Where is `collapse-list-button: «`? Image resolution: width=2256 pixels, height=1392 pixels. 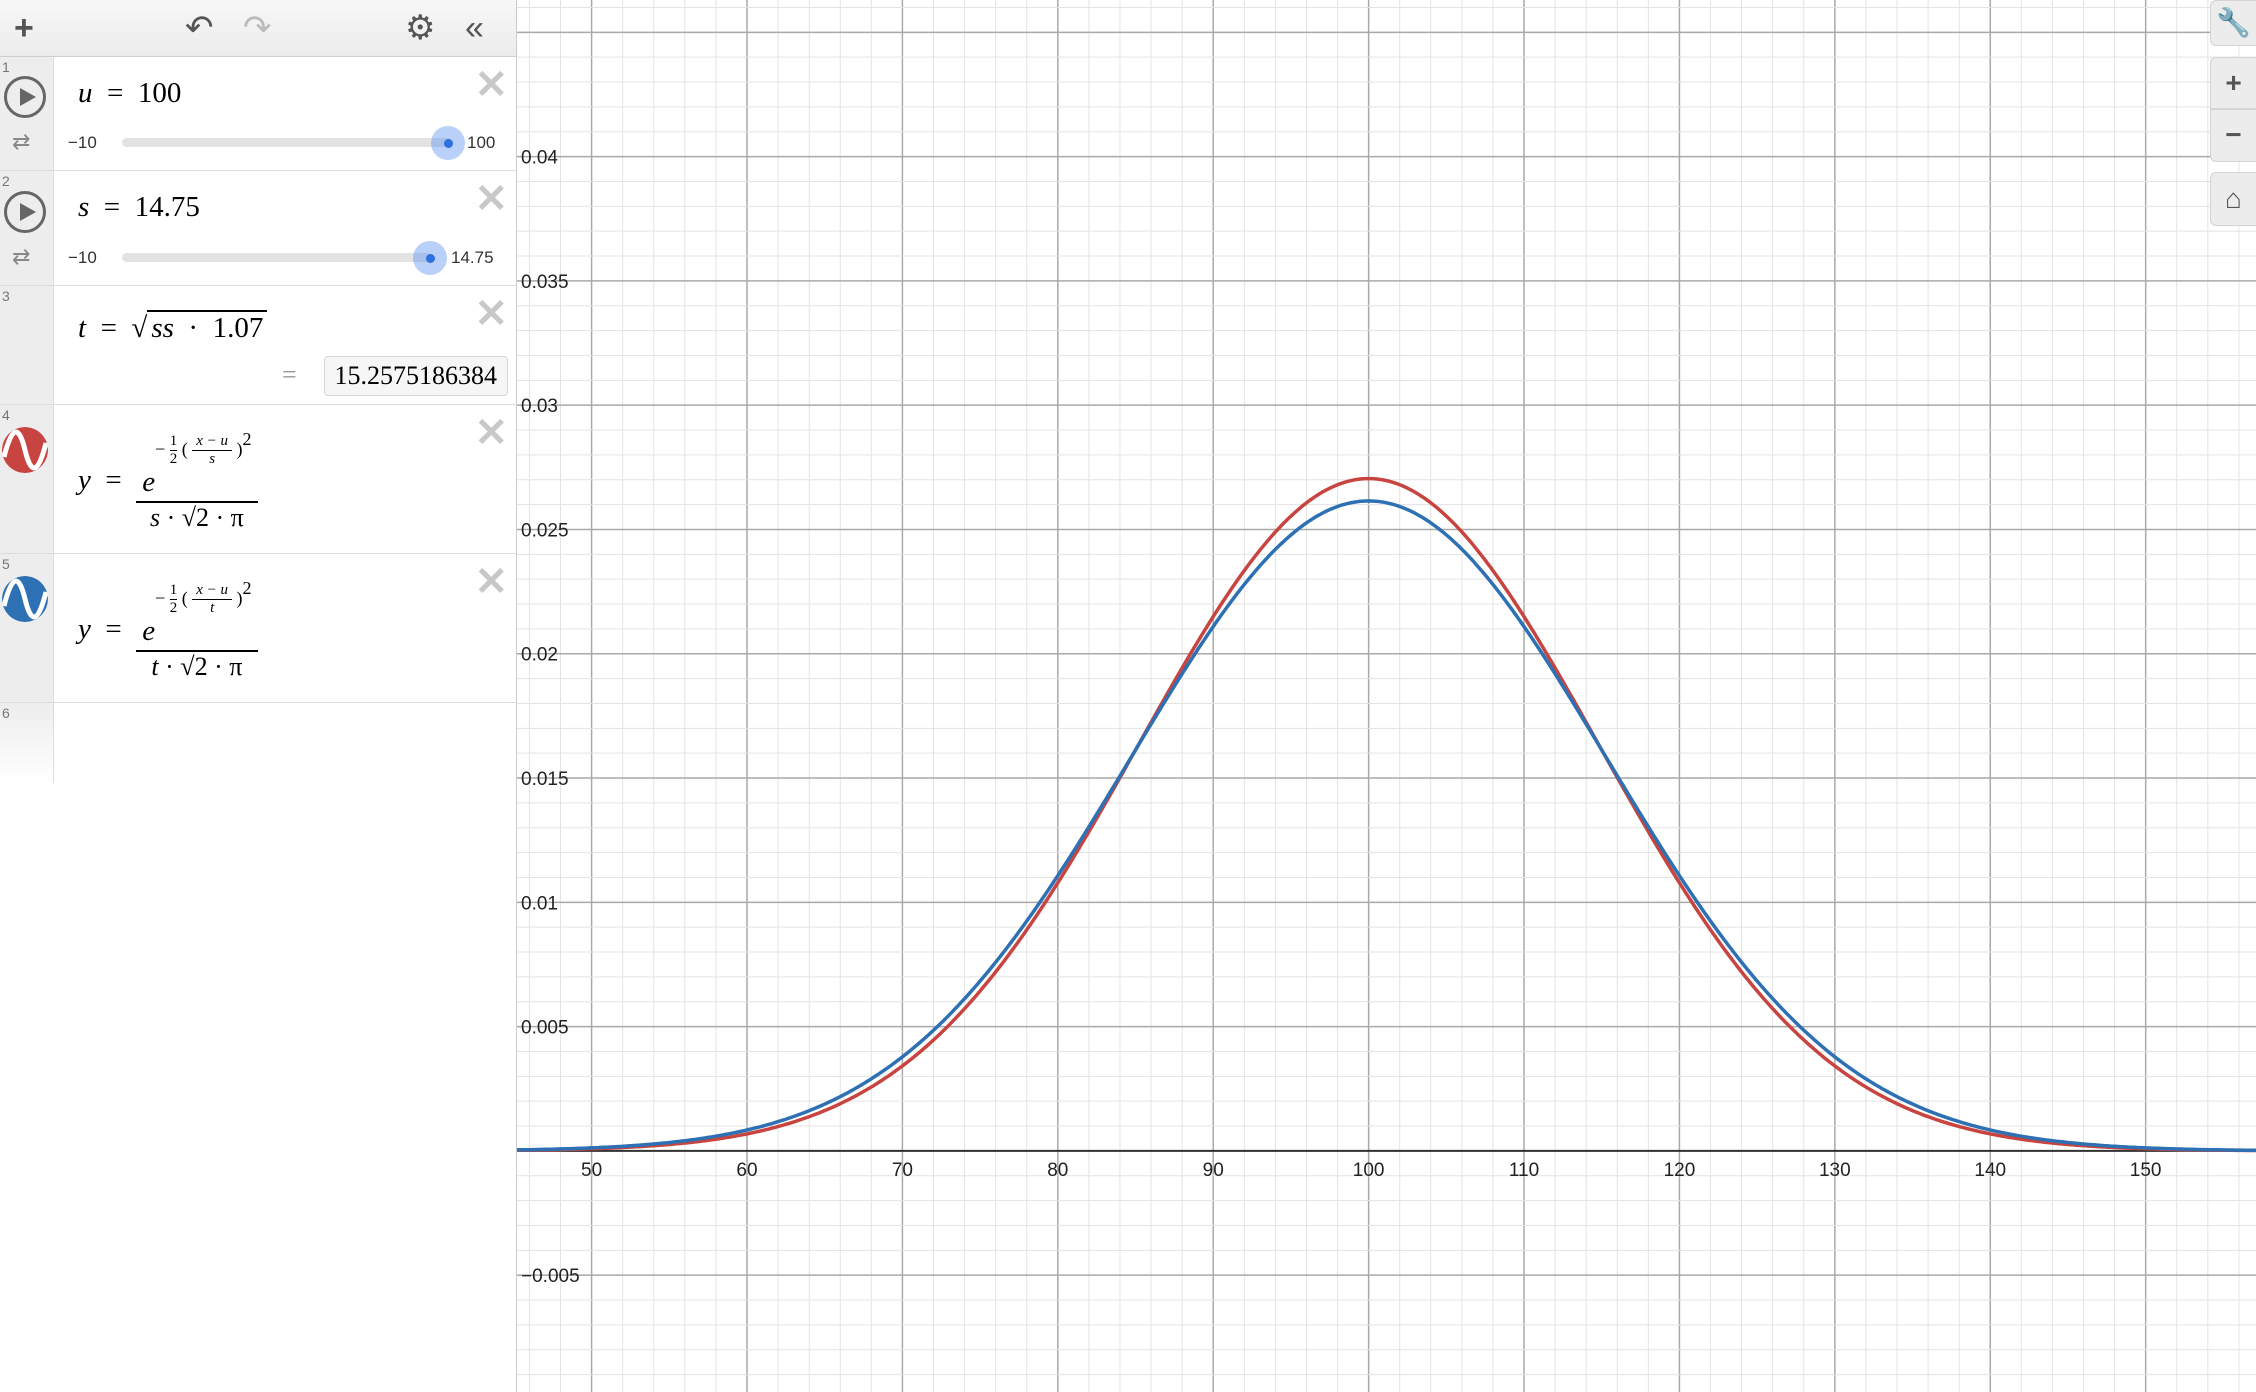
collapse-list-button: « is located at coordinates (474, 28).